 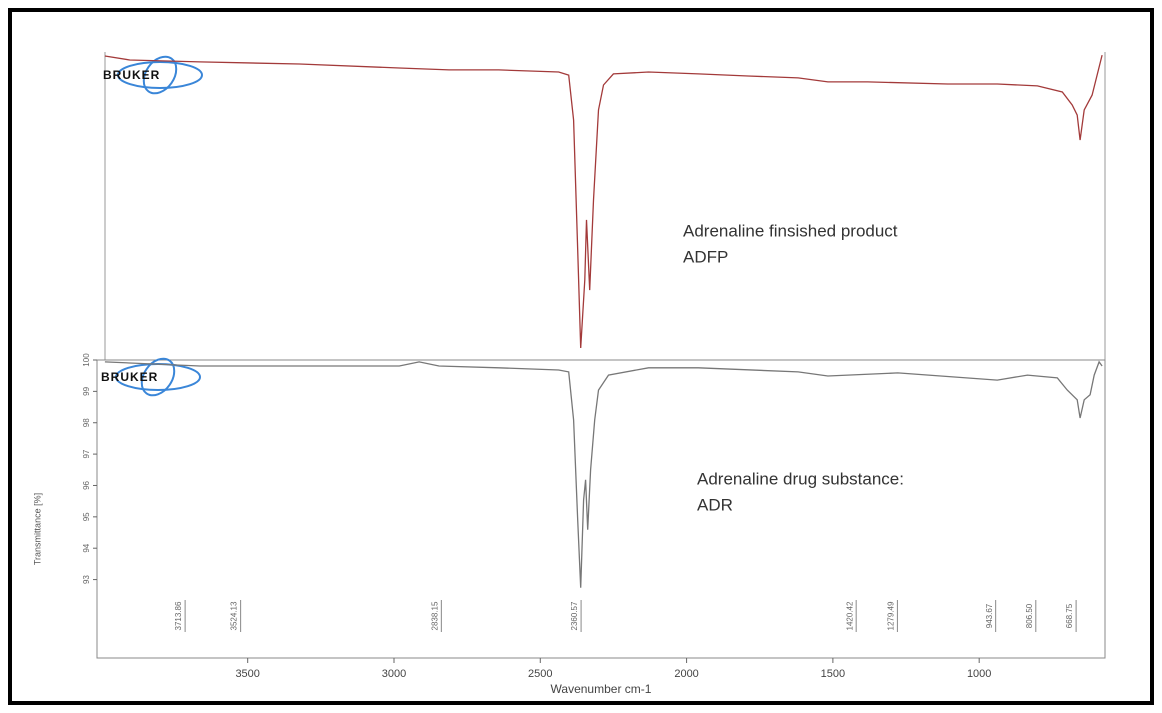 I want to click on peak-label: 943.67, so click(x=989, y=615).